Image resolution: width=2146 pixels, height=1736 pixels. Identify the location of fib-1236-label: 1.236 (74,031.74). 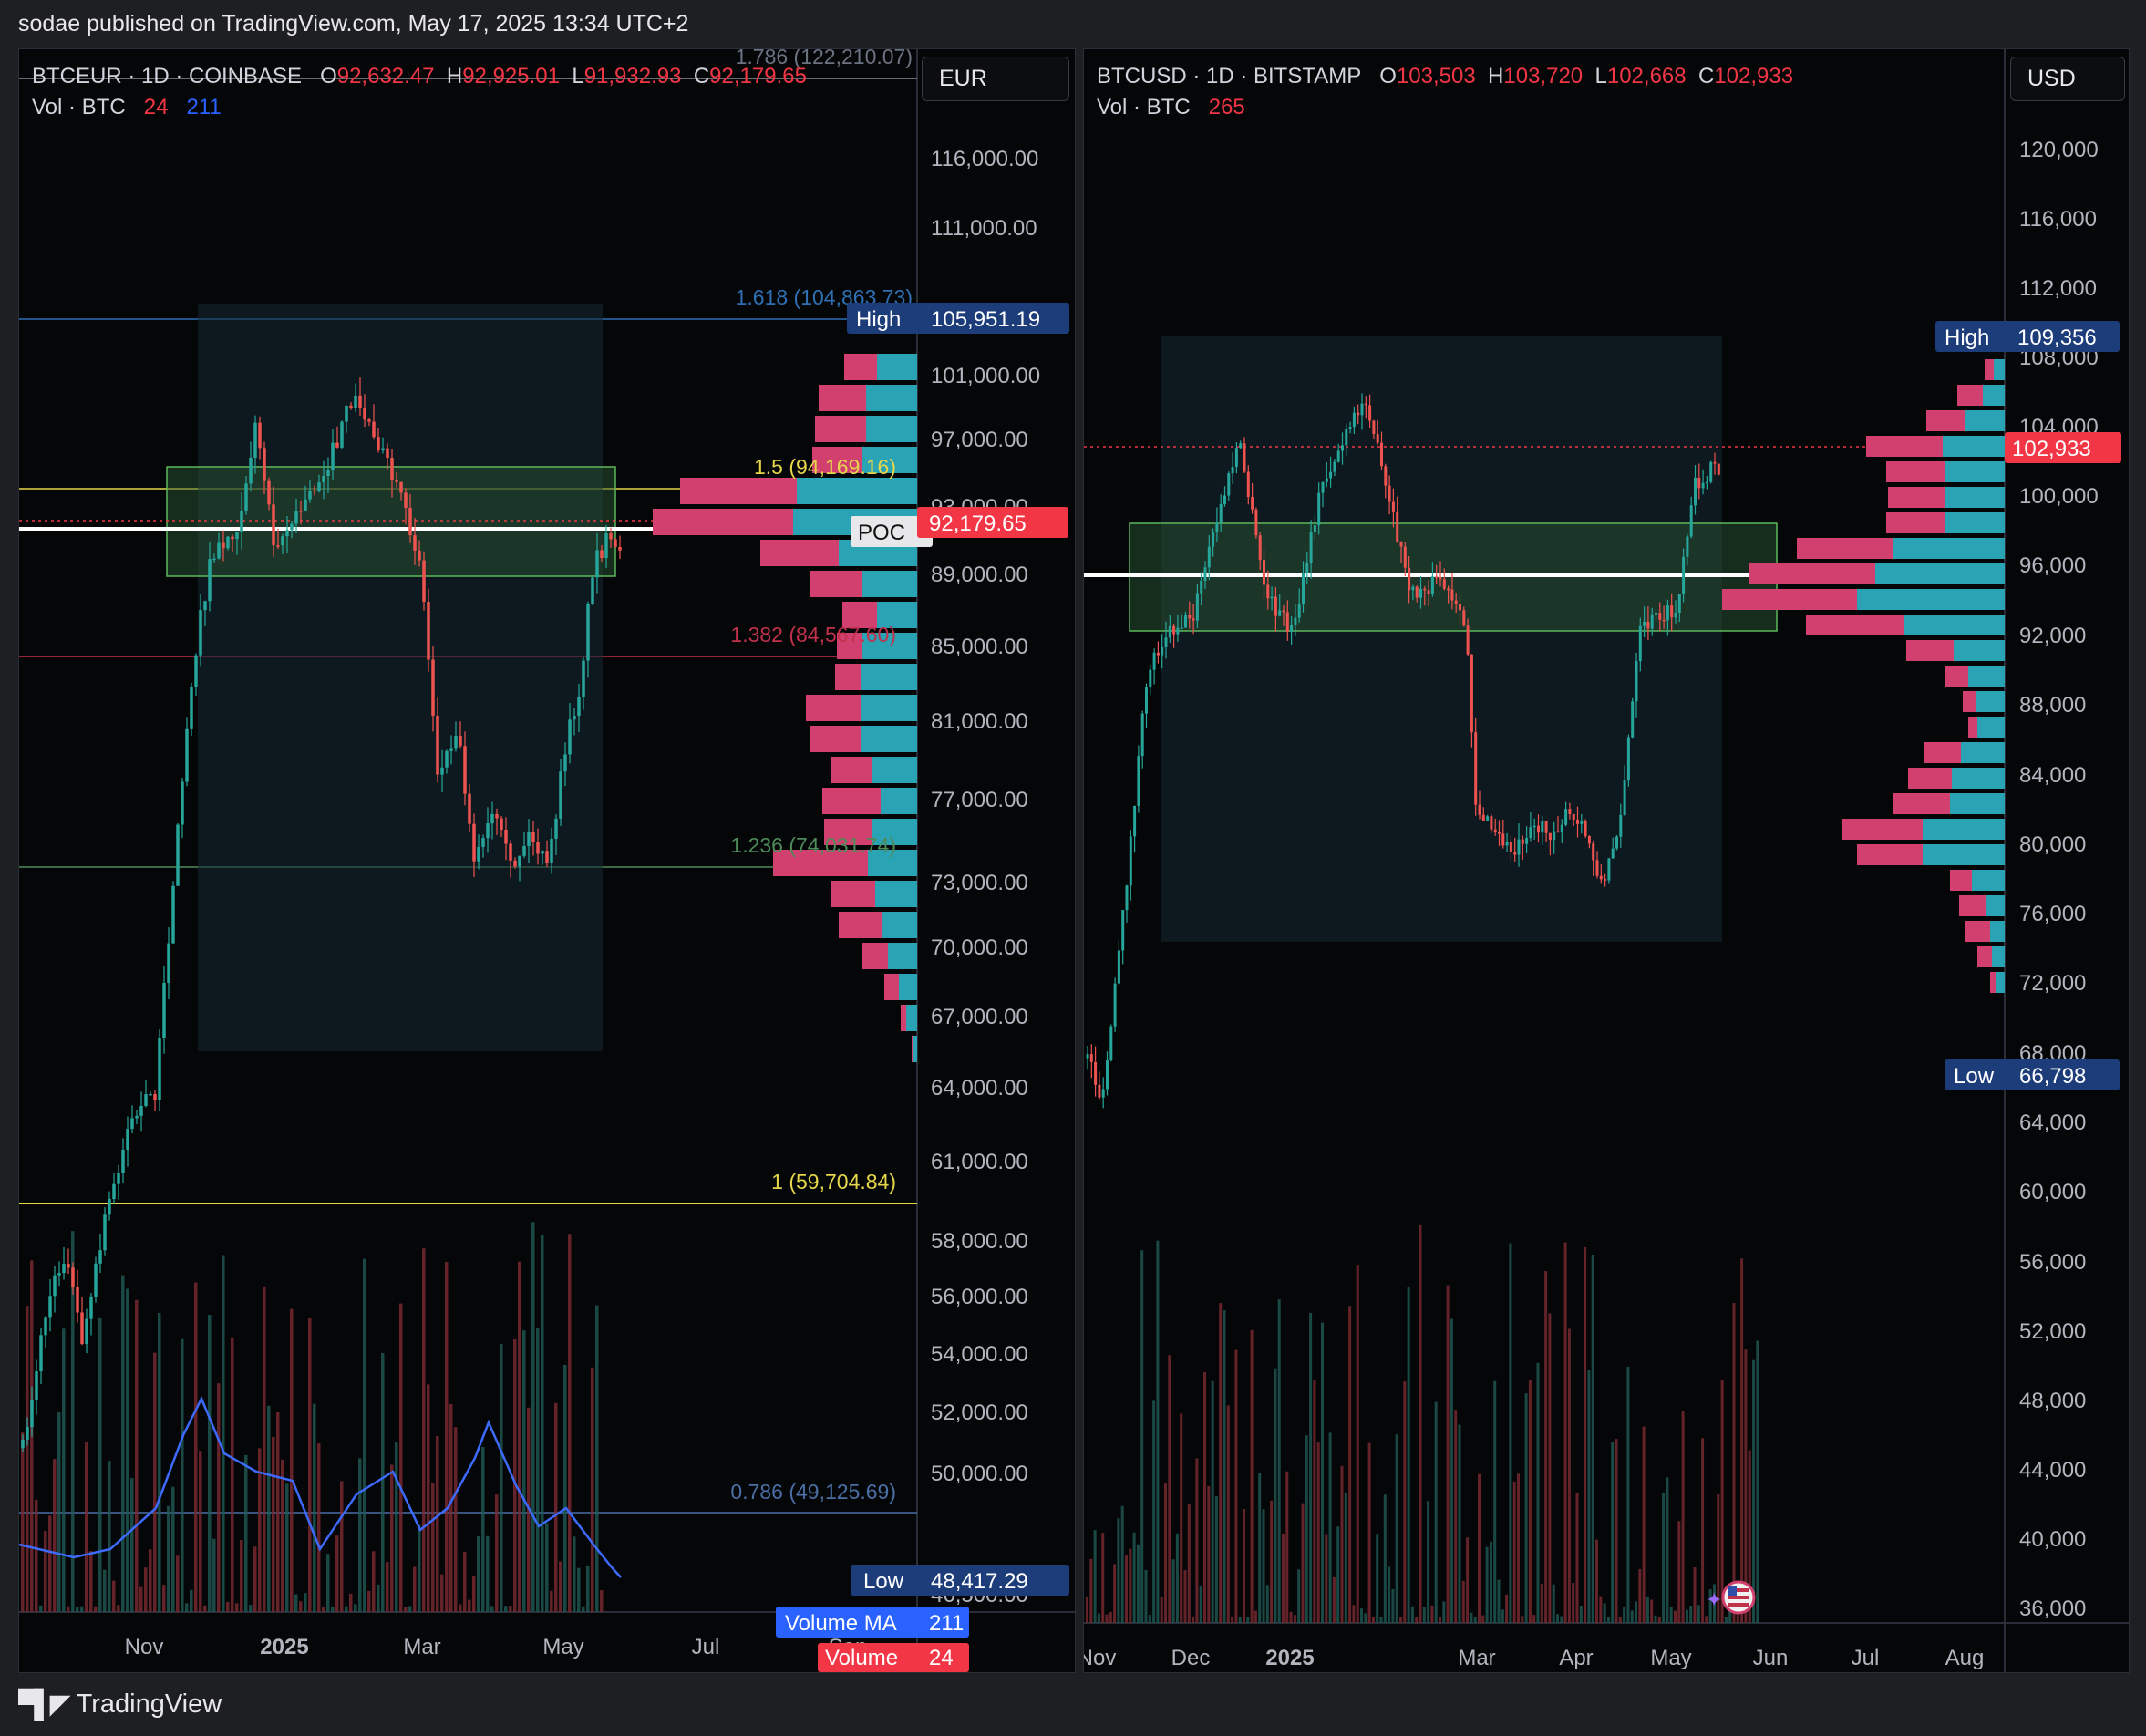
(813, 845).